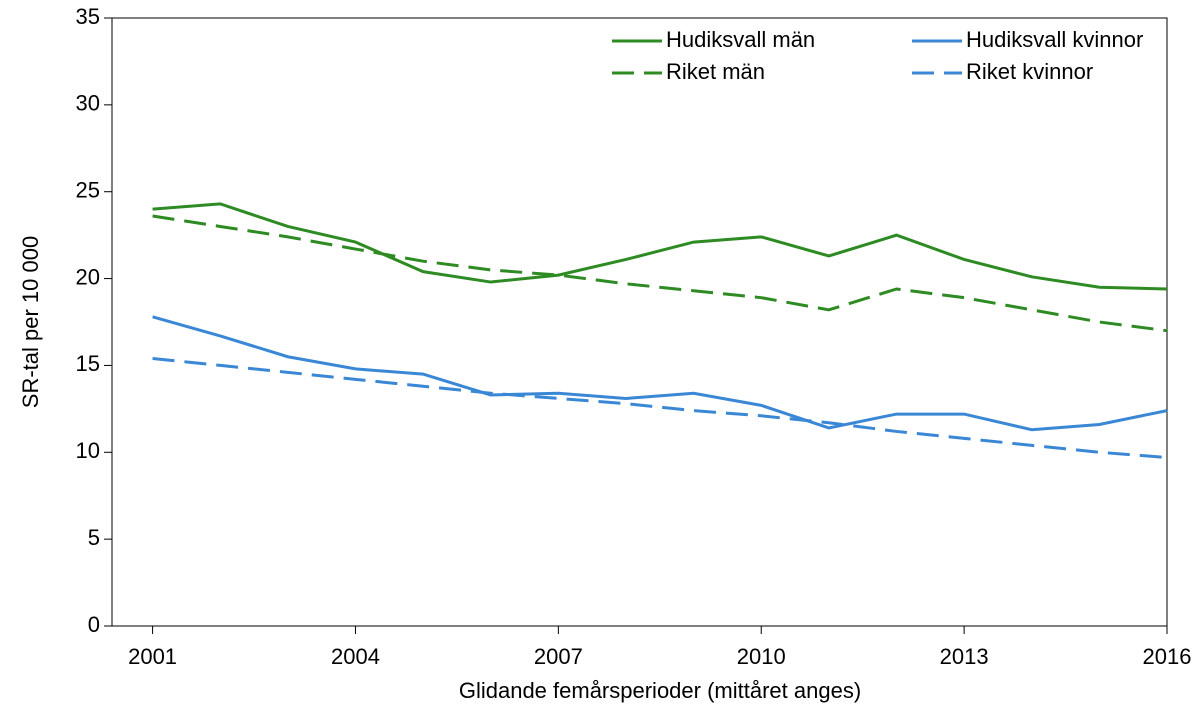 This screenshot has width=1195, height=708. What do you see at coordinates (88, 16) in the screenshot?
I see `y-tick-label: 35` at bounding box center [88, 16].